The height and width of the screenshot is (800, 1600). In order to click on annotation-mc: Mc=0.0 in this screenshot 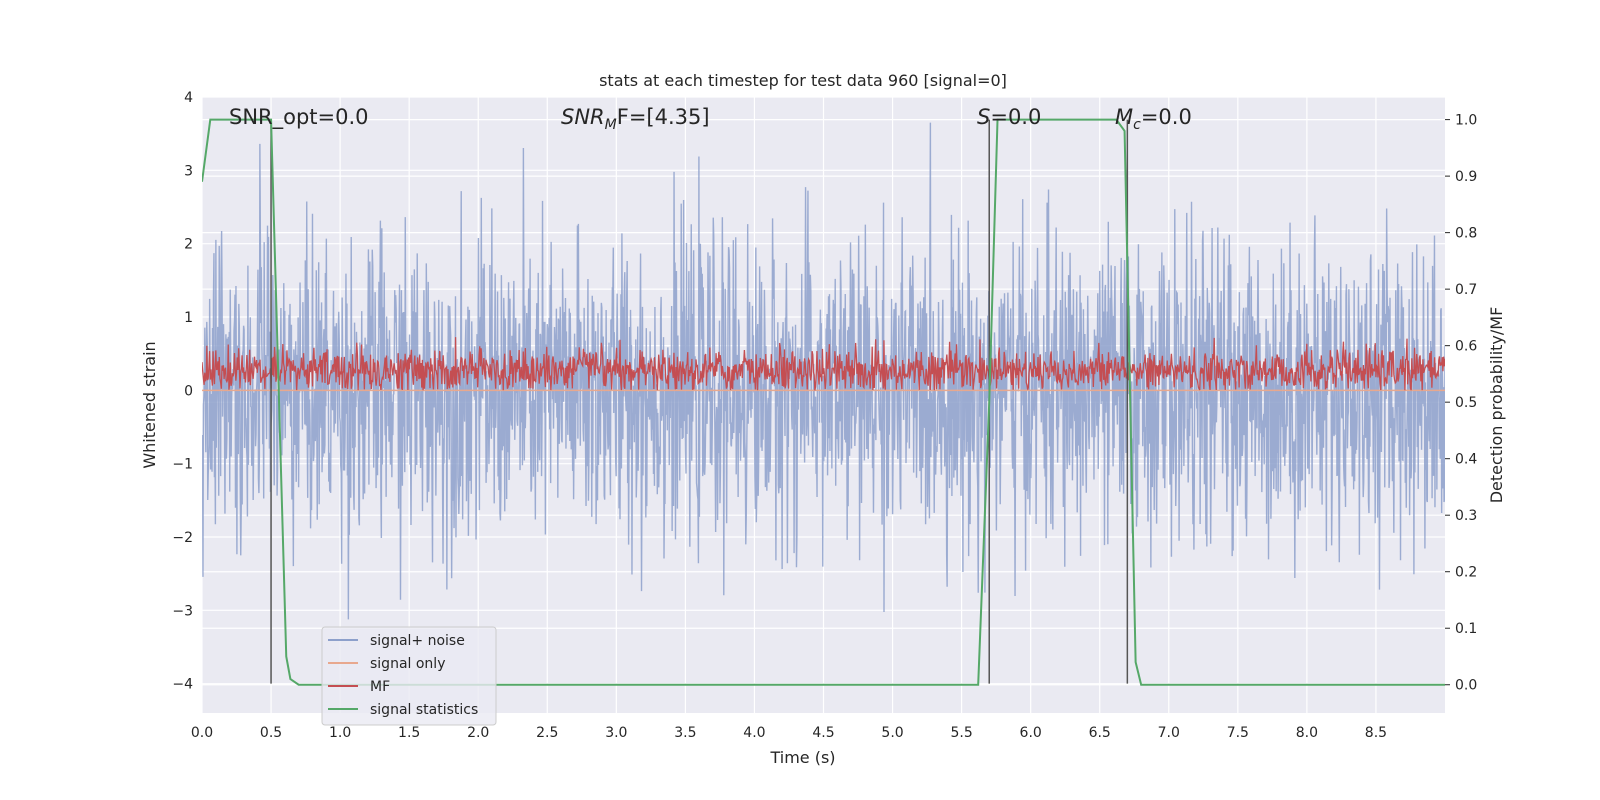, I will do `click(1153, 119)`.